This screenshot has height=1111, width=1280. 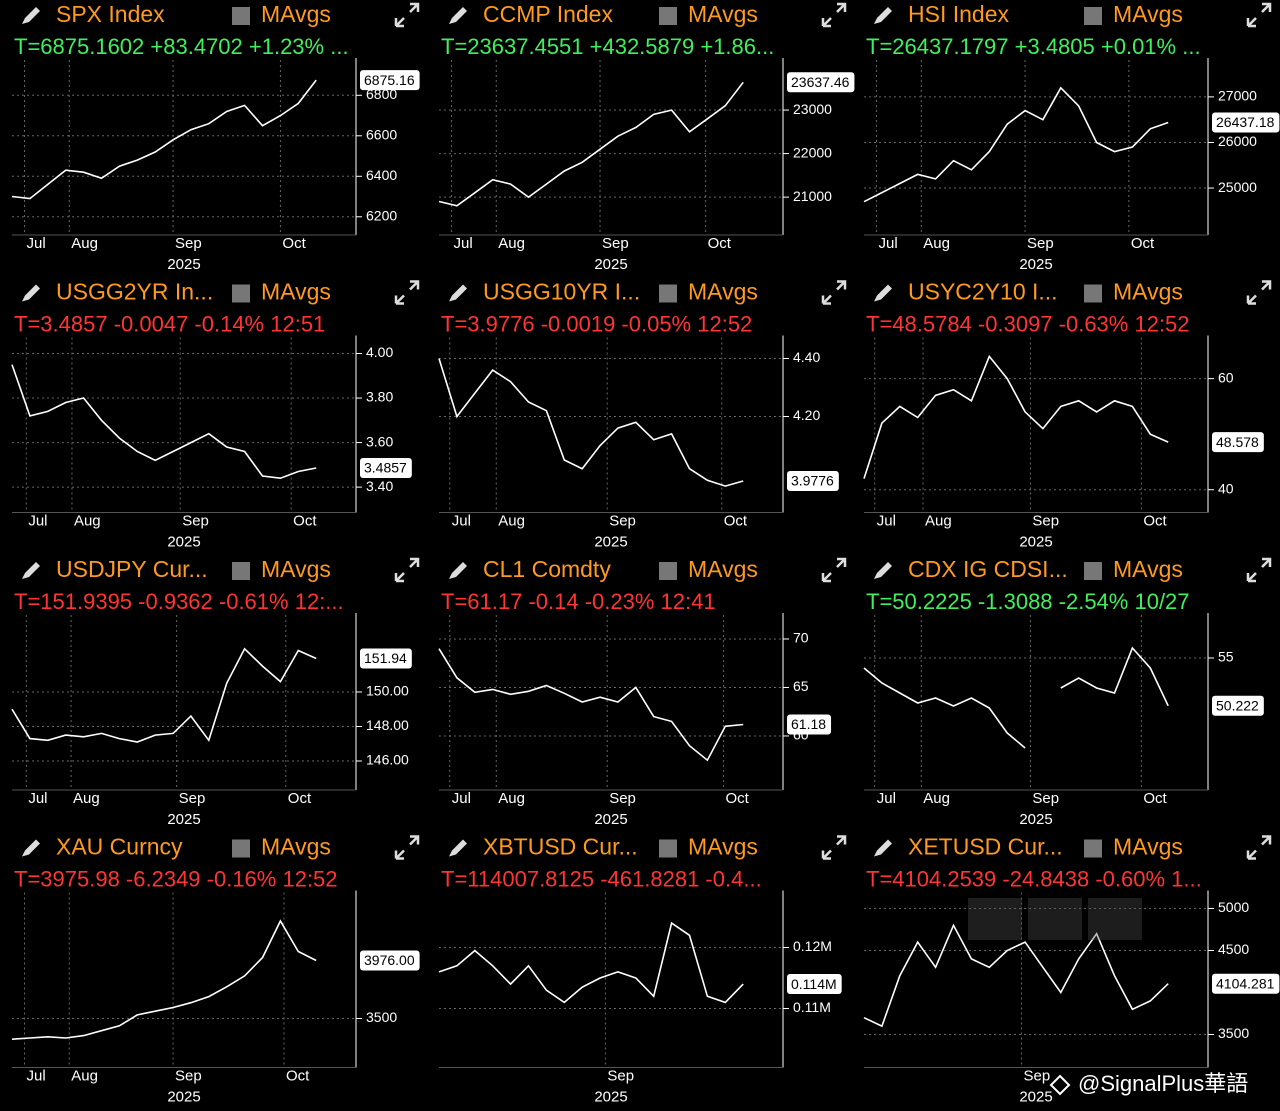 I want to click on y-tick-label: 0.11M, so click(x=812, y=1007).